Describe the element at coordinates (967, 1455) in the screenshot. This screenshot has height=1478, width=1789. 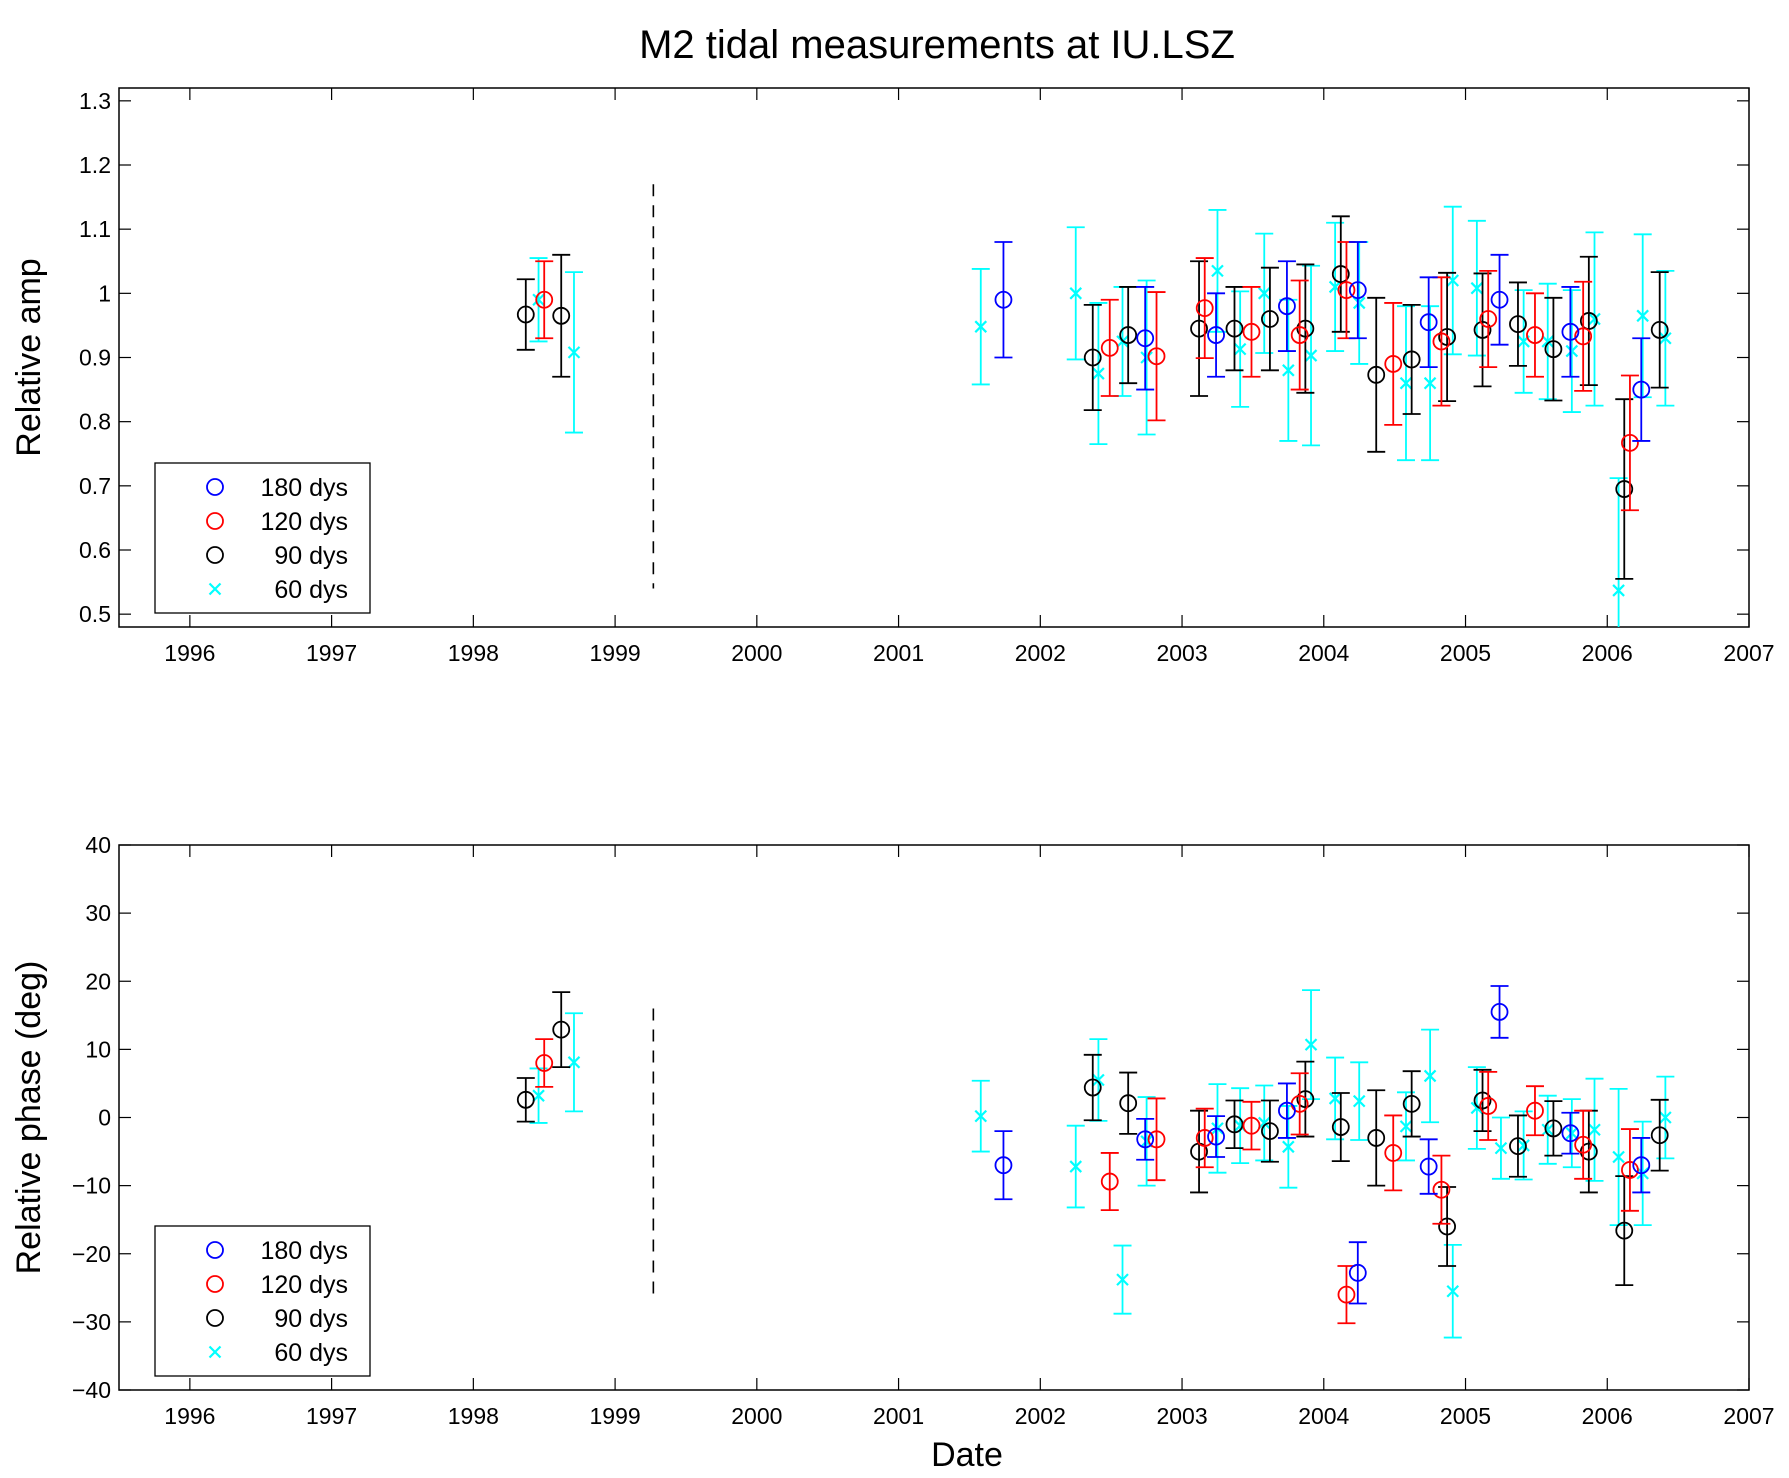
I see `x-axis-label: Date` at that location.